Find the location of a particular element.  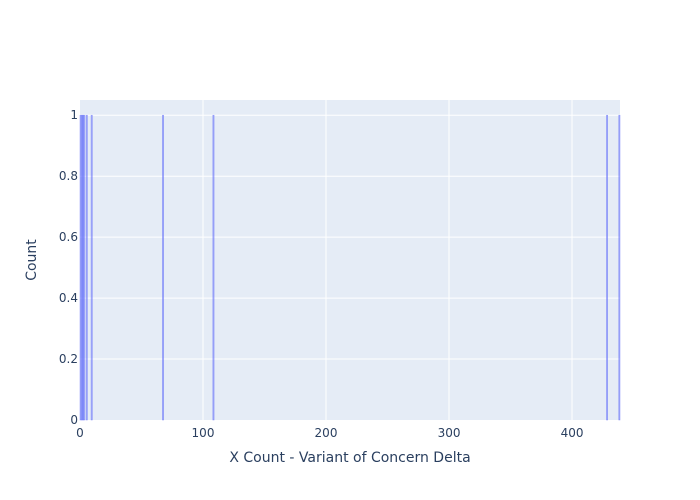

y-tick-label: 0.2 is located at coordinates (68, 359).